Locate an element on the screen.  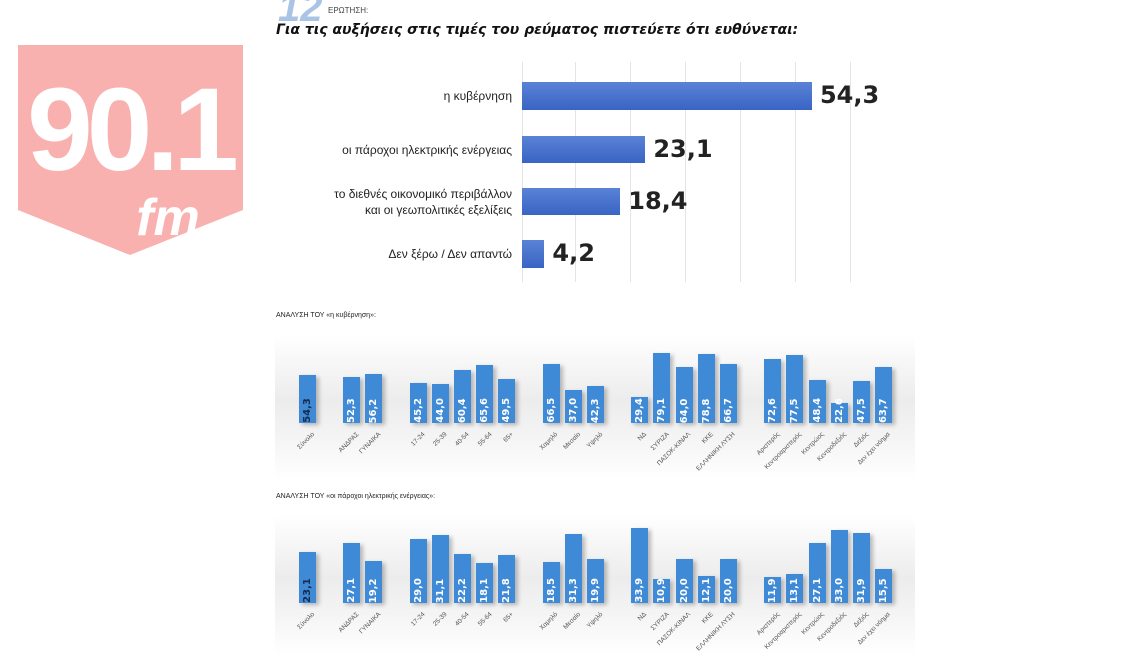
value-label: 20,0 is located at coordinates (684, 590).